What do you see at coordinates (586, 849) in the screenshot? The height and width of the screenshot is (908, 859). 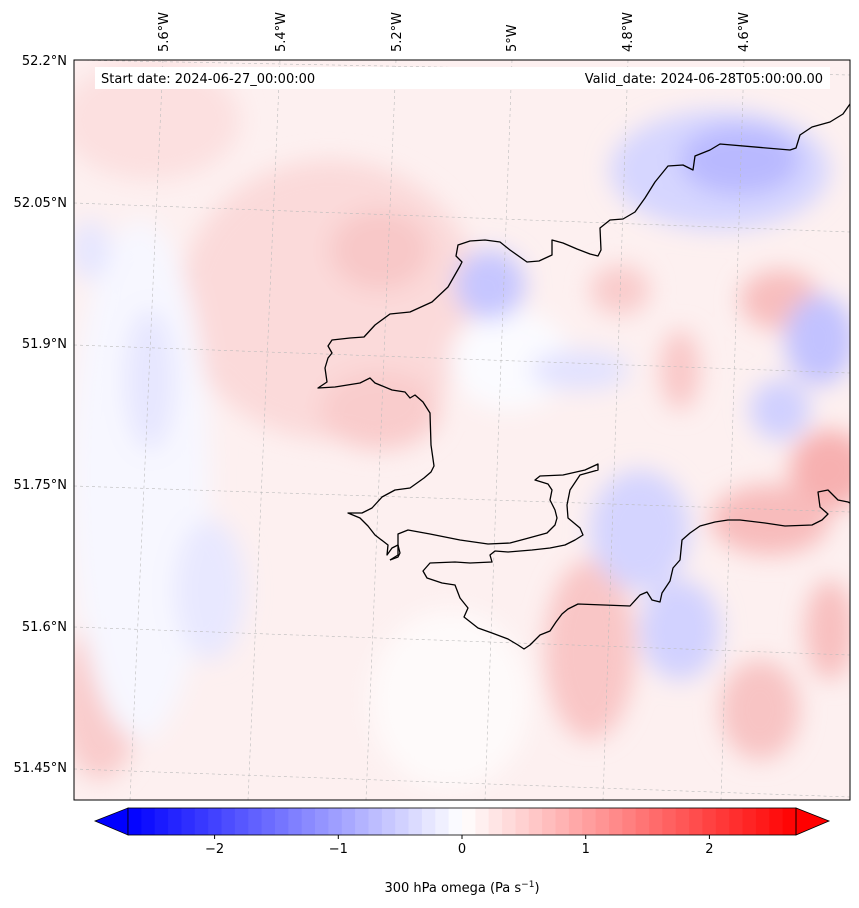 I see `colorbar-tick-label: 1` at bounding box center [586, 849].